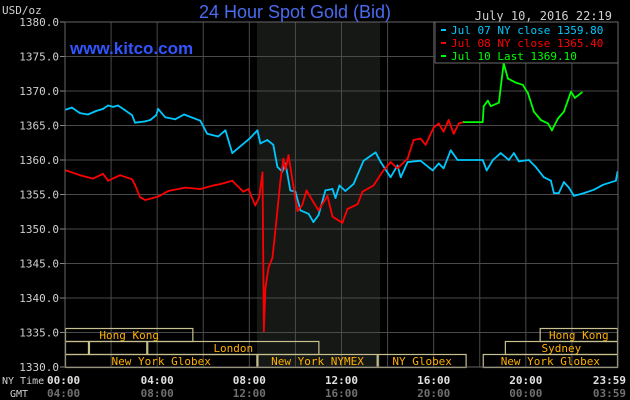 The height and width of the screenshot is (400, 630). I want to click on y-tick-label: 1330.0, so click(39, 367).